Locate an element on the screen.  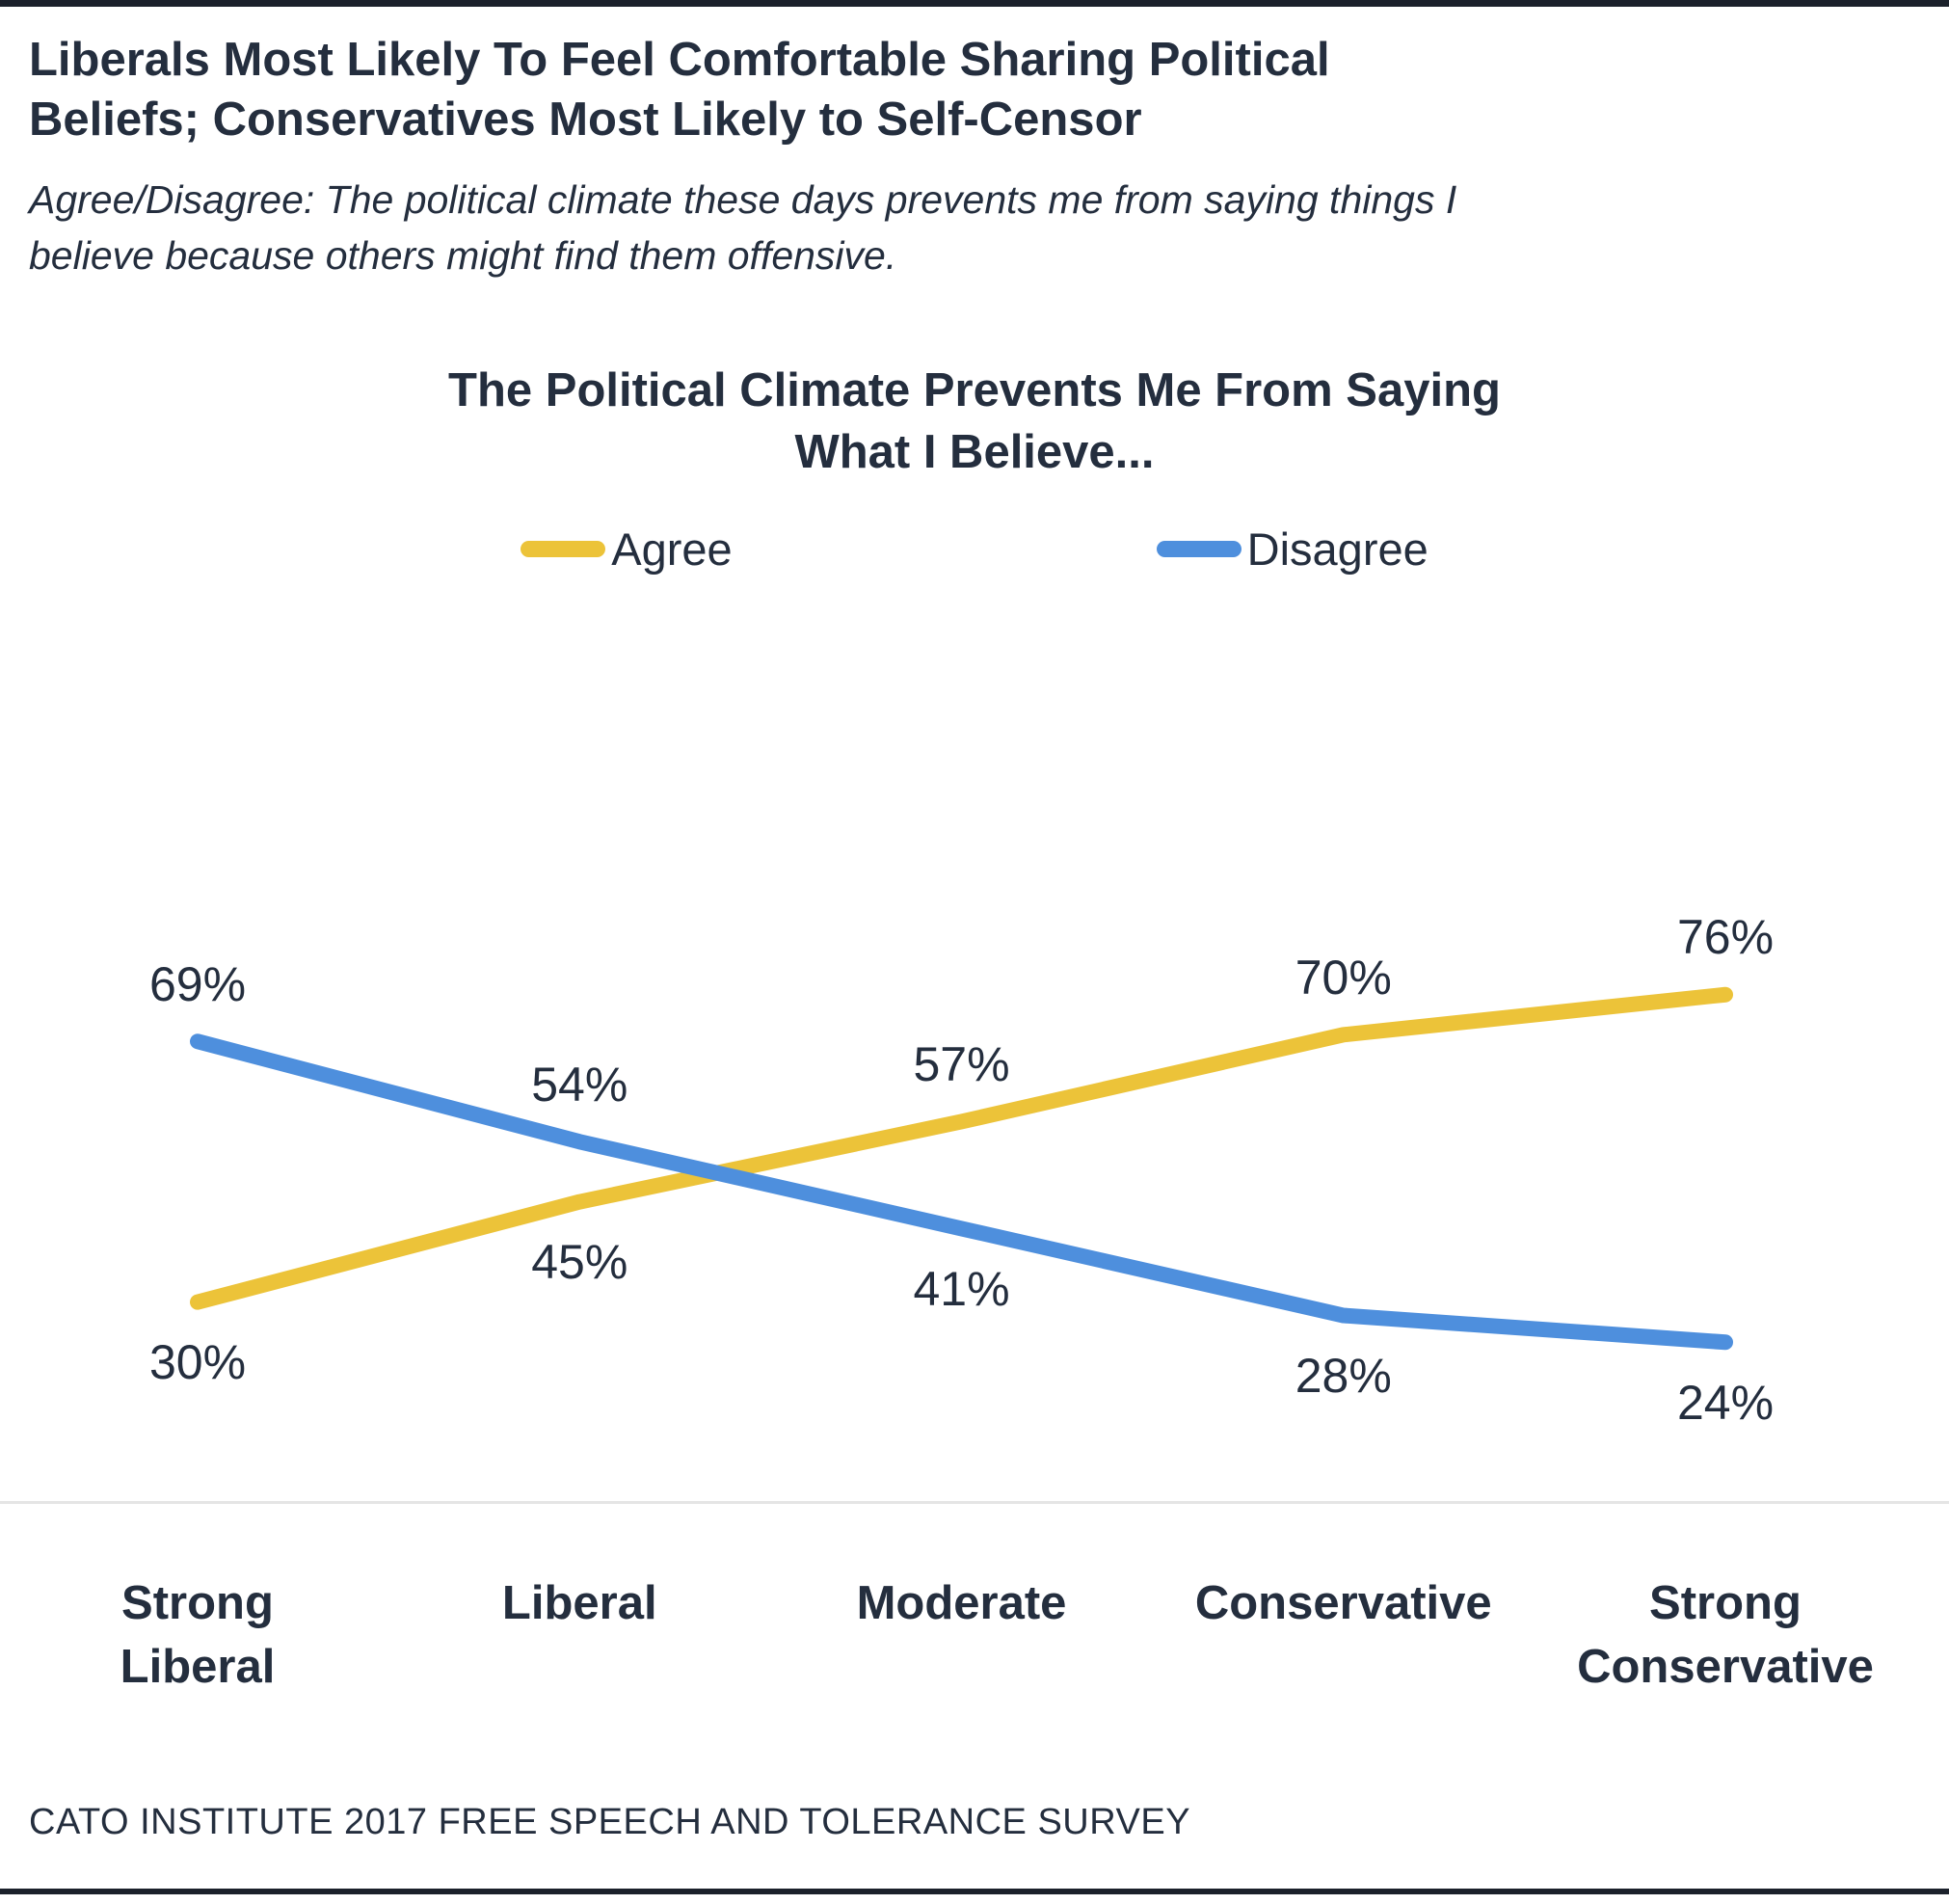
legend-swatch-disagree is located at coordinates (1198, 548).